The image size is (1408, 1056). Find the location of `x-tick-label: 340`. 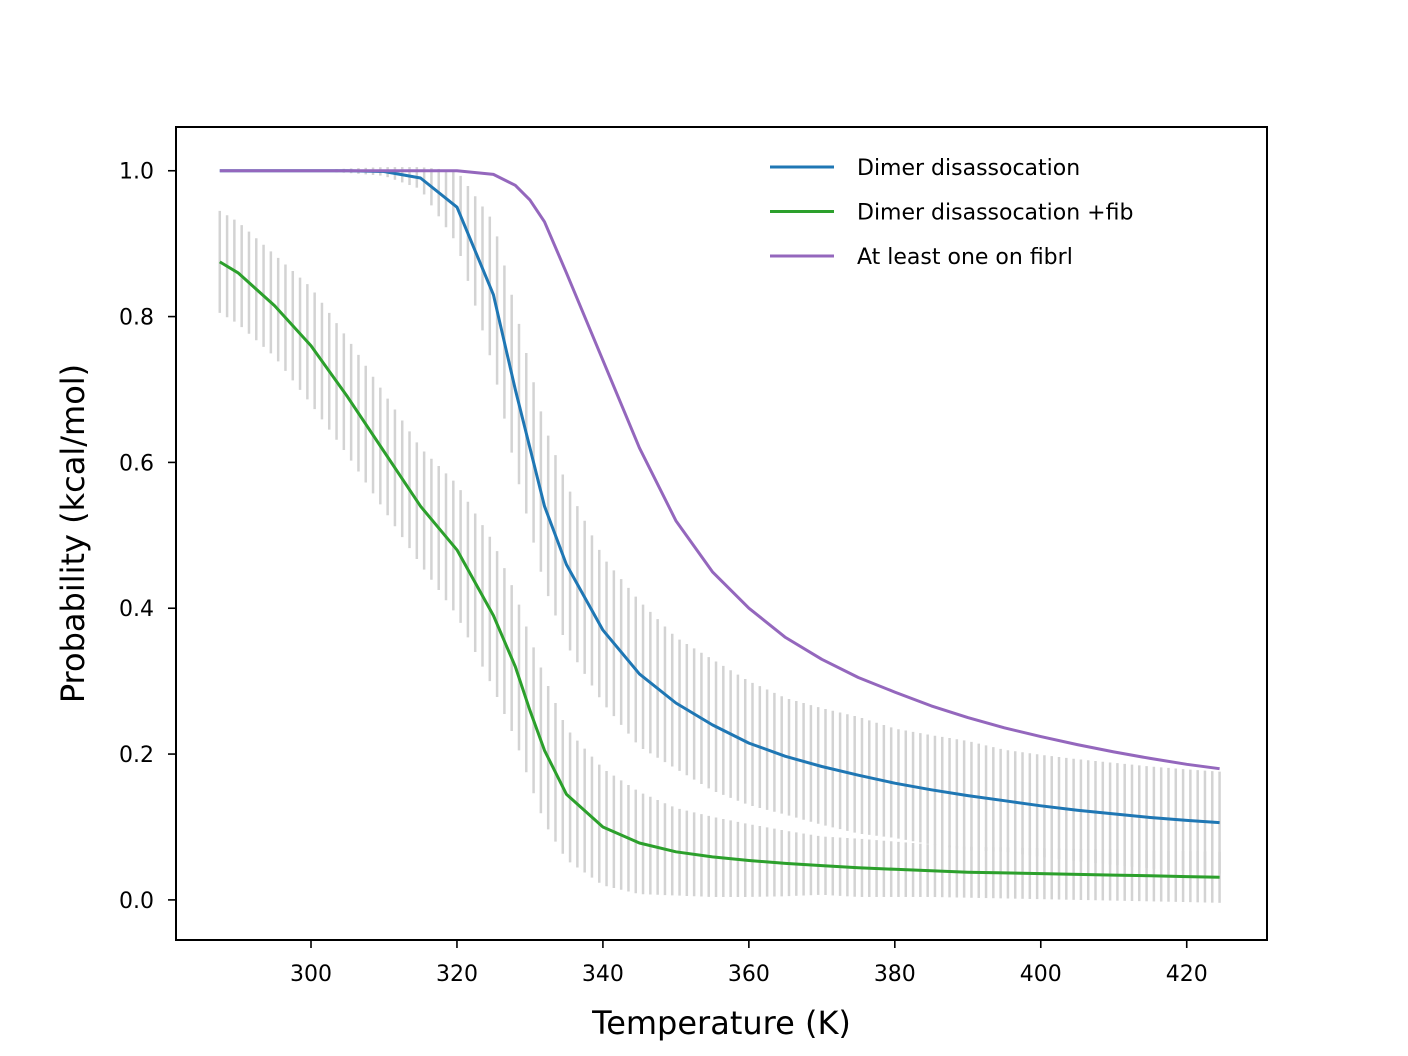

x-tick-label: 340 is located at coordinates (603, 974).